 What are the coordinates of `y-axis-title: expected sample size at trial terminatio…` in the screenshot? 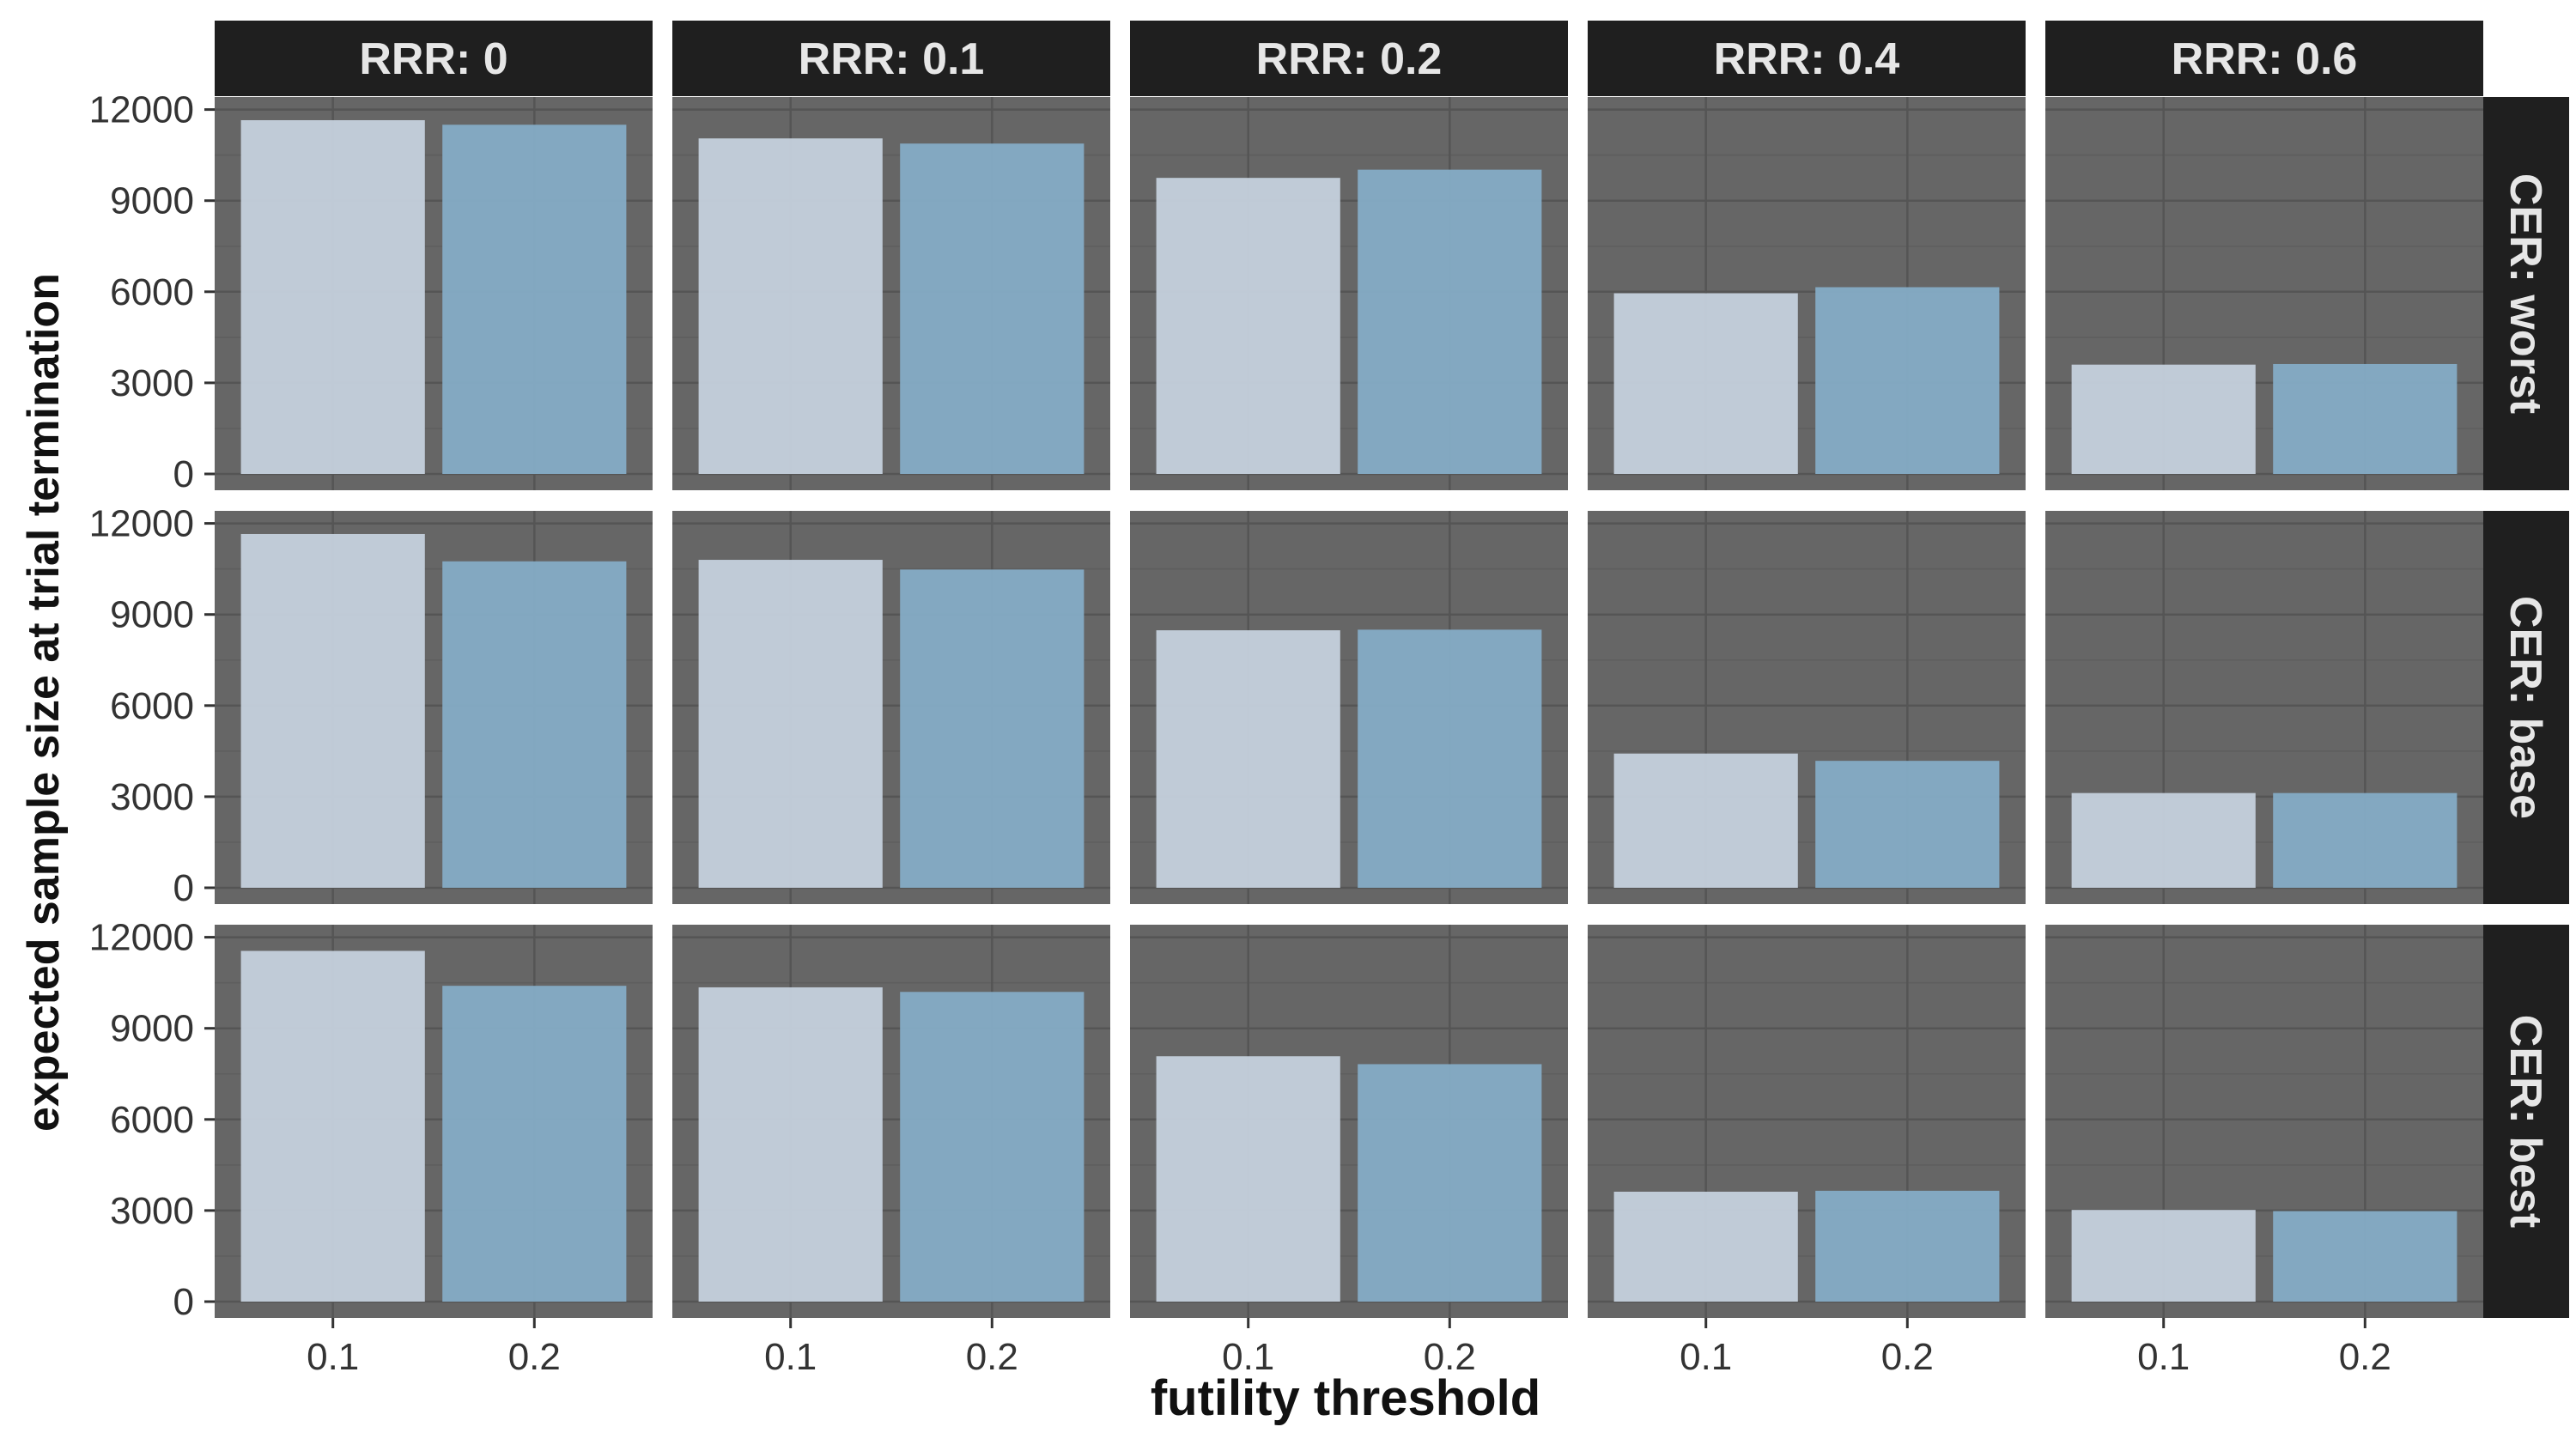 It's located at (44, 702).